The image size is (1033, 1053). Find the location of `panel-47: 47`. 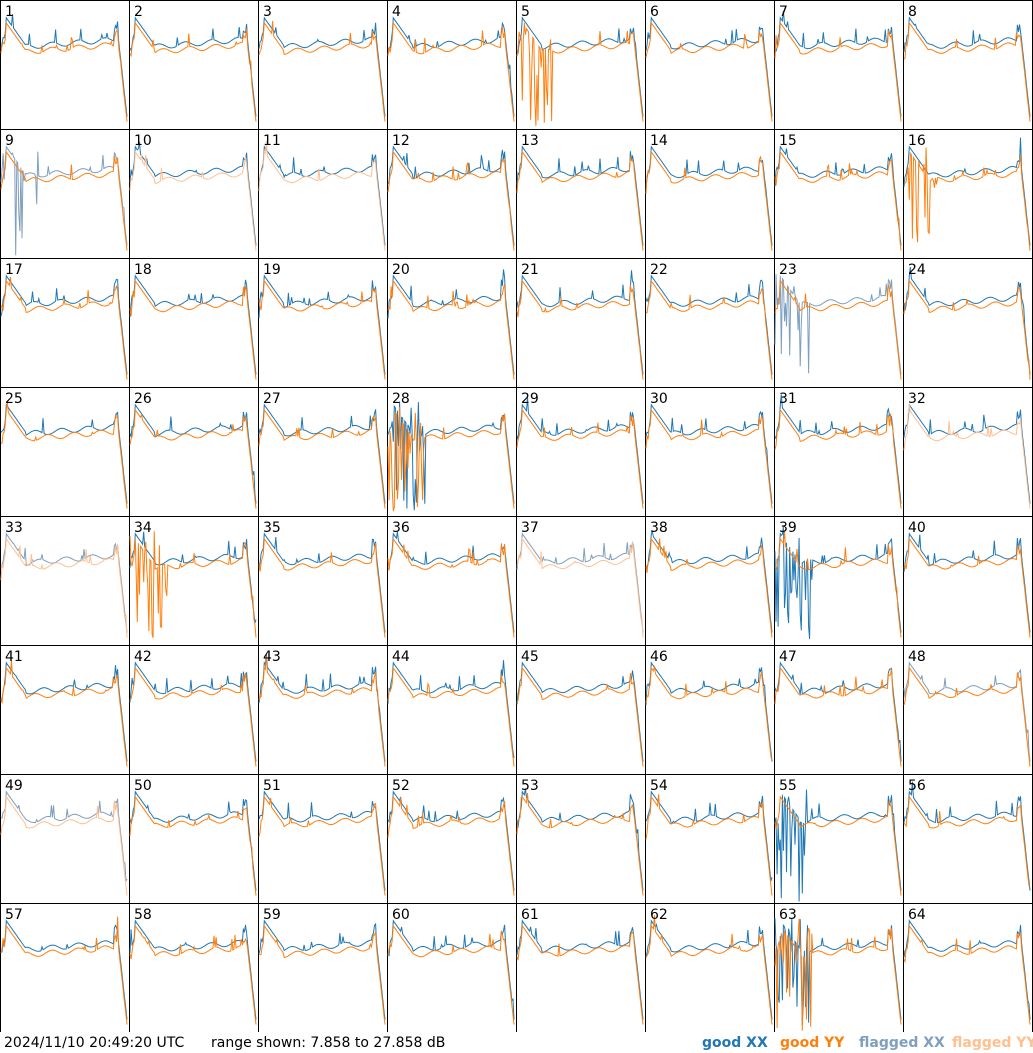

panel-47: 47 is located at coordinates (839, 710).